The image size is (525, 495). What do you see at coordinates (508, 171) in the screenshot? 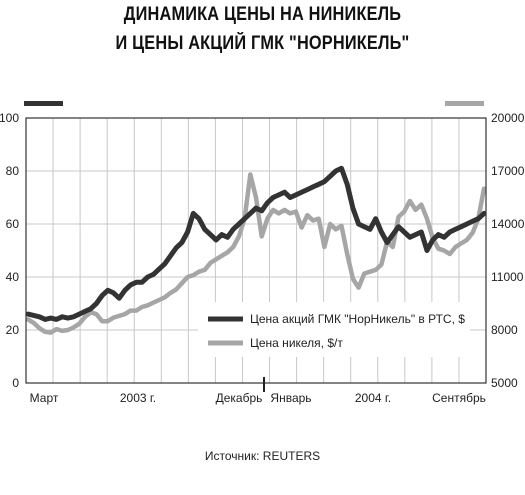
I see `right-tick-label: 17000` at bounding box center [508, 171].